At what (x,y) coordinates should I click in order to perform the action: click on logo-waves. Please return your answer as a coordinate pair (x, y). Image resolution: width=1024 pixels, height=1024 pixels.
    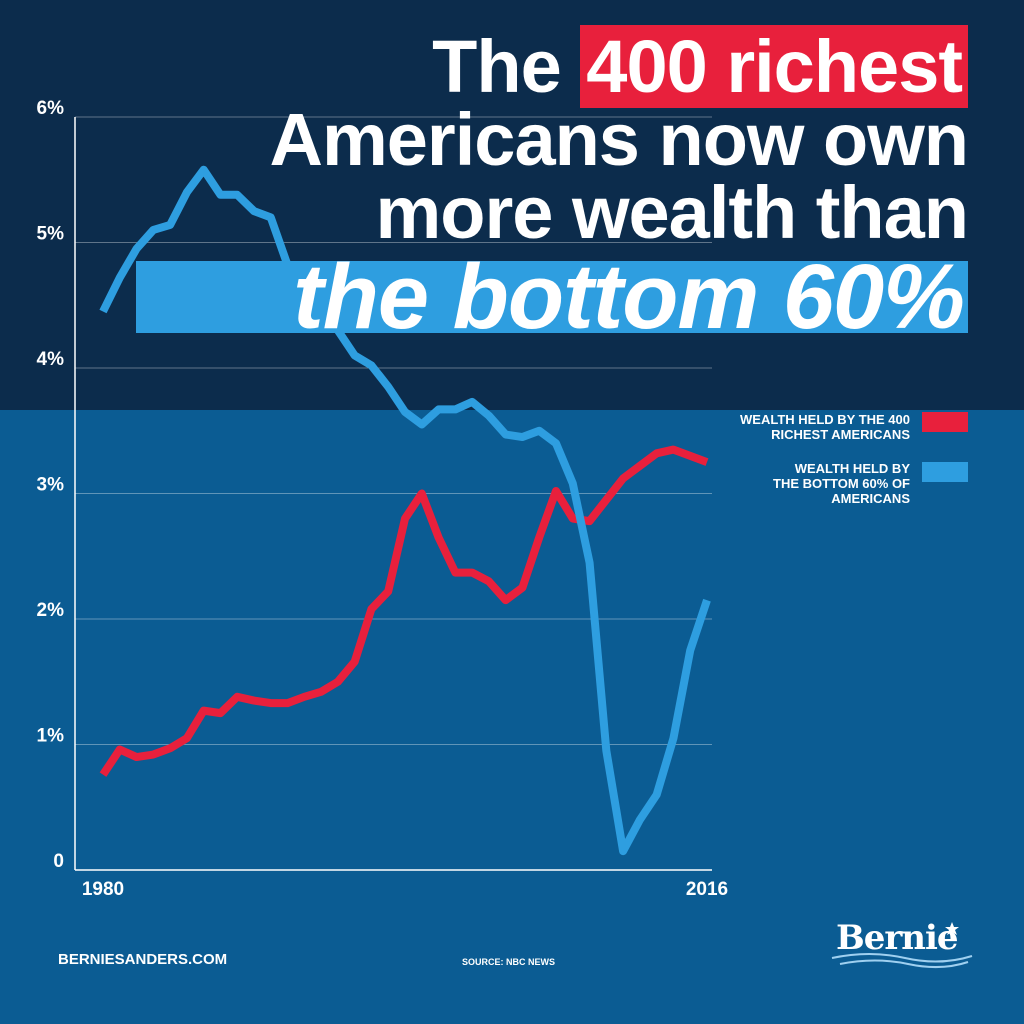
    Looking at the image, I should click on (902, 960).